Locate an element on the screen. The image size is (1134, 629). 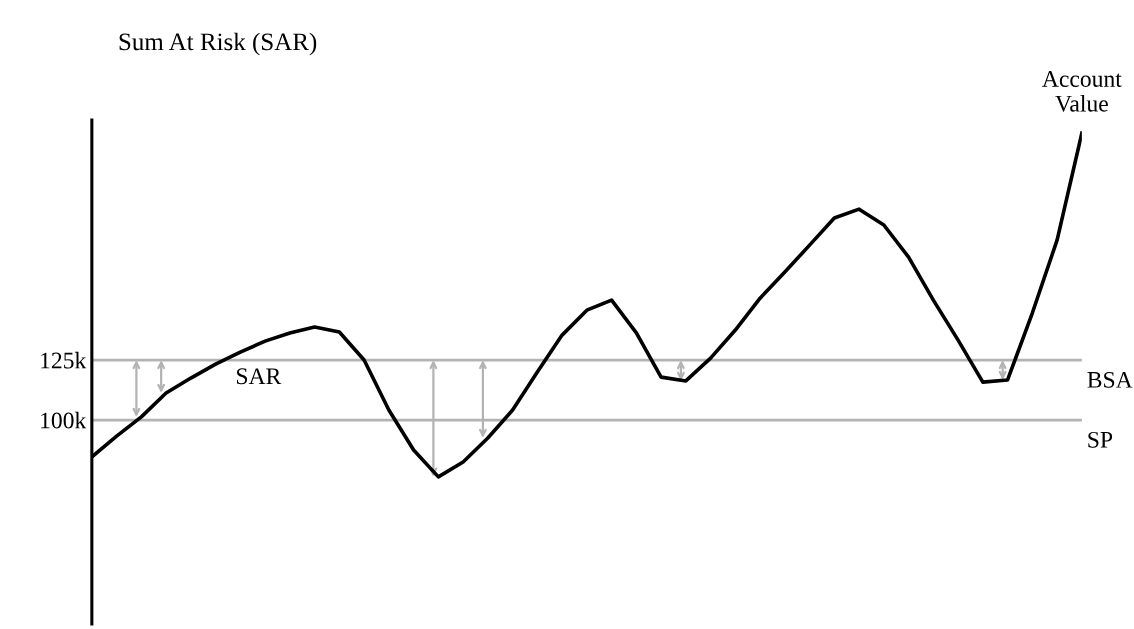
ref-line-label: BSA is located at coordinates (1110, 379).